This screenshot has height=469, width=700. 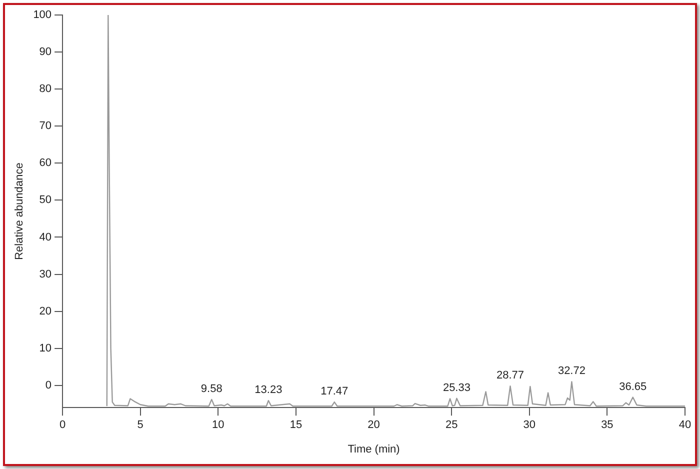 I want to click on x-tick-label: 20, so click(x=374, y=425).